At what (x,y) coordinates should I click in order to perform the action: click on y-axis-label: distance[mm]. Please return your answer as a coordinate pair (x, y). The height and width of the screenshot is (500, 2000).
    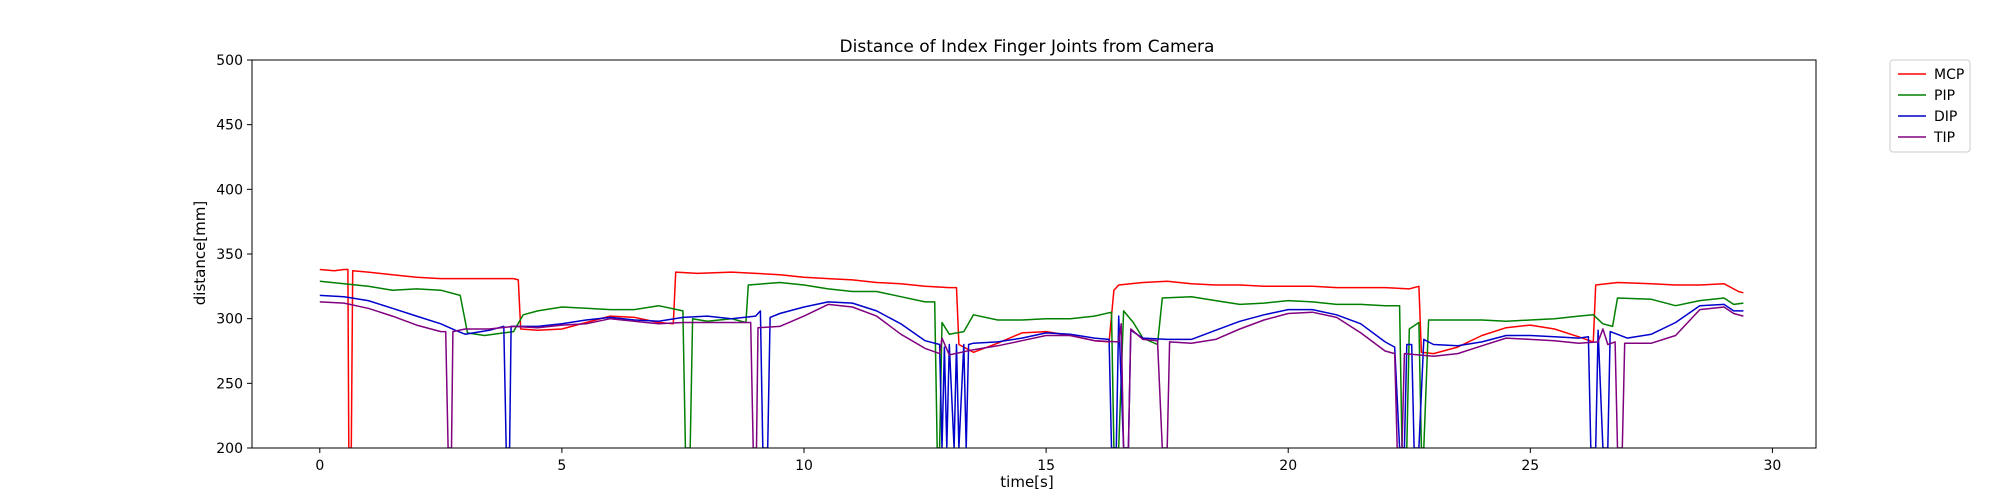
    Looking at the image, I should click on (200, 253).